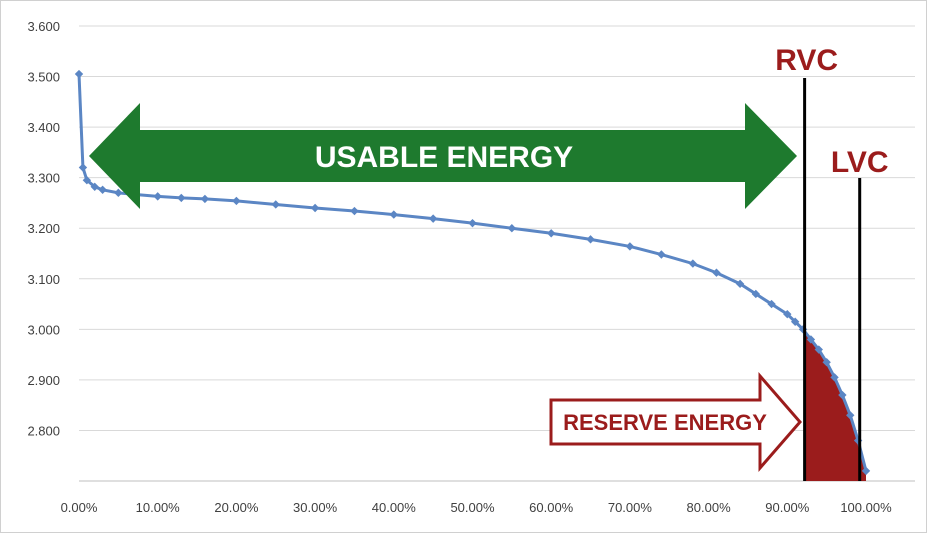 Image resolution: width=927 pixels, height=533 pixels. I want to click on x-tick-label: 80.00%, so click(709, 507).